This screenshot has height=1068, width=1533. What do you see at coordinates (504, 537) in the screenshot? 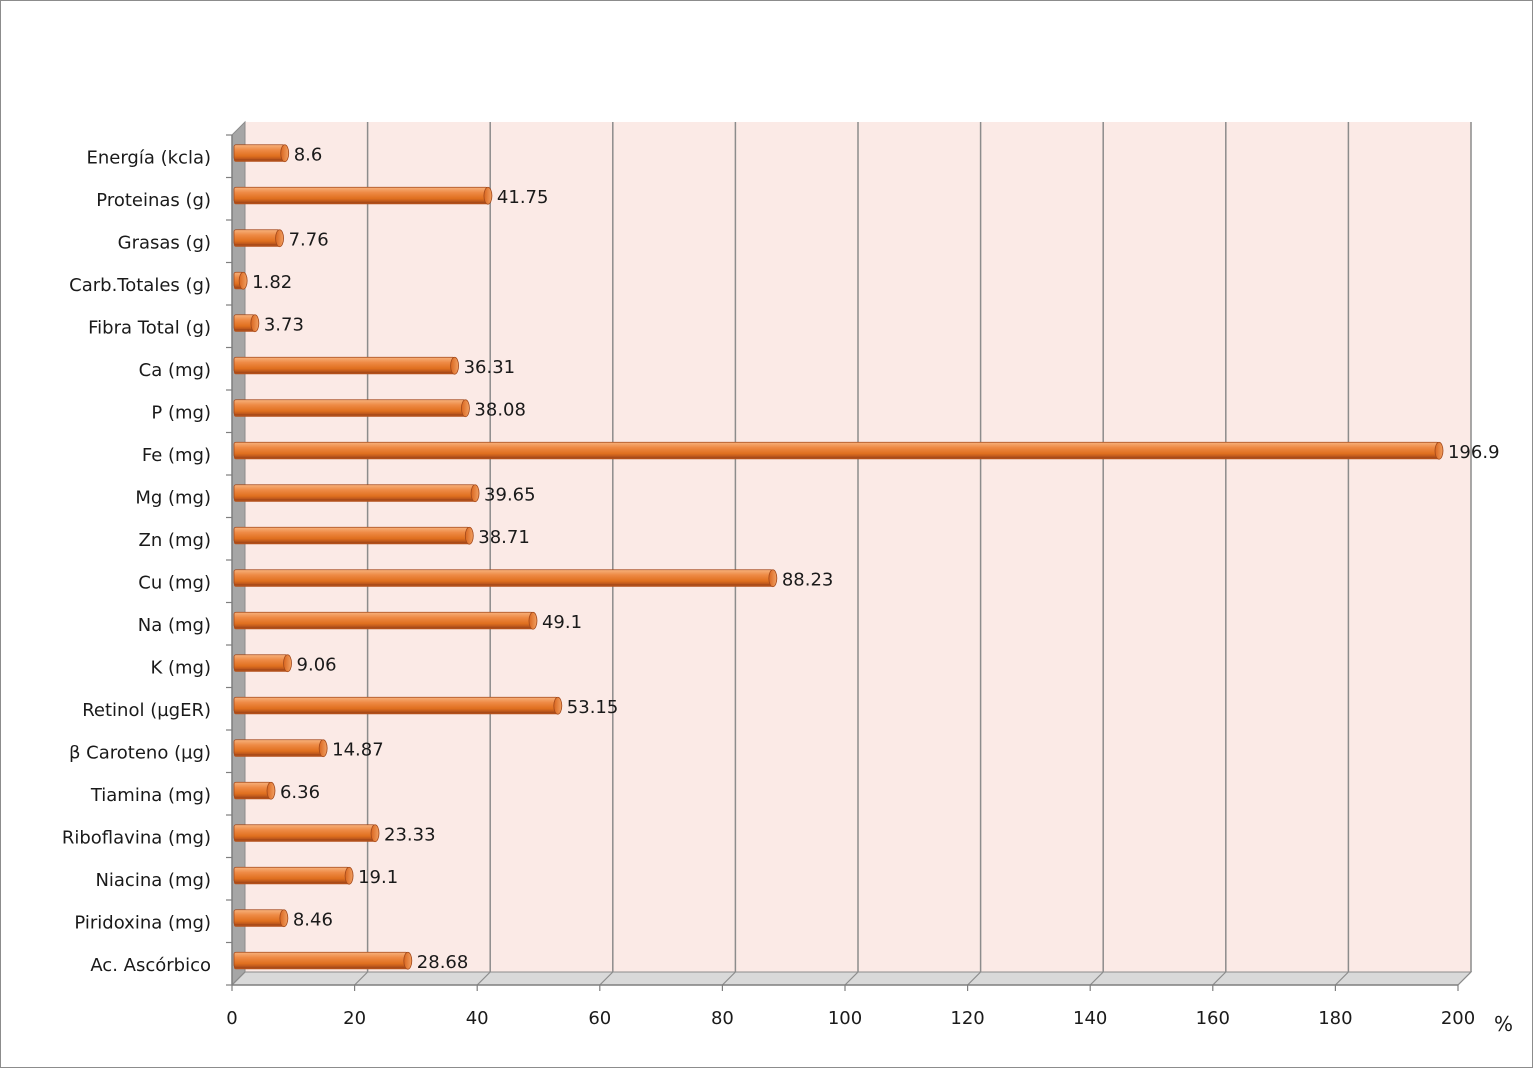
I see `data-label: 38.71` at bounding box center [504, 537].